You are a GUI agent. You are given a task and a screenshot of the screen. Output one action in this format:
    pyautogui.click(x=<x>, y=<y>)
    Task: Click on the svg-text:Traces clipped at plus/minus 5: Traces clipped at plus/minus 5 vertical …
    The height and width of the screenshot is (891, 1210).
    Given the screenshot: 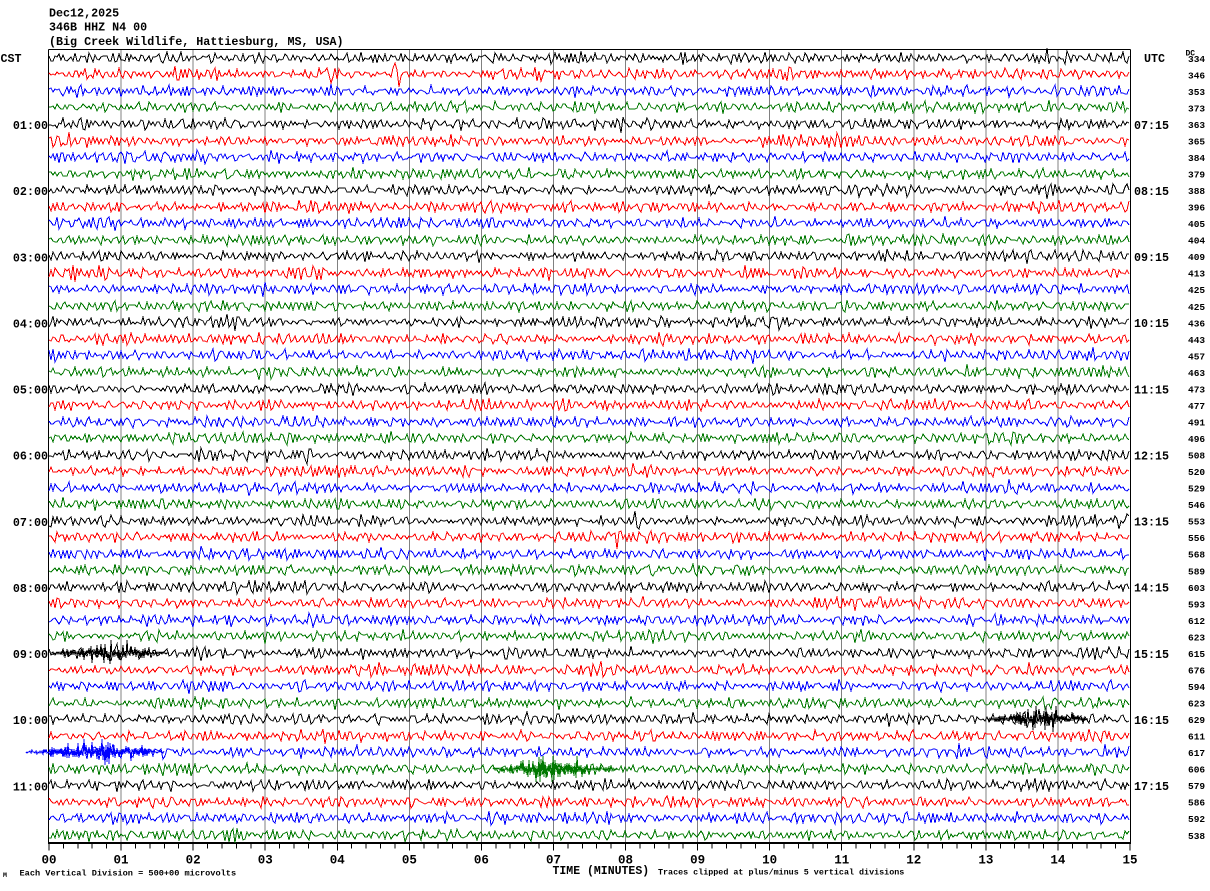 What is the action you would take?
    pyautogui.click(x=781, y=873)
    